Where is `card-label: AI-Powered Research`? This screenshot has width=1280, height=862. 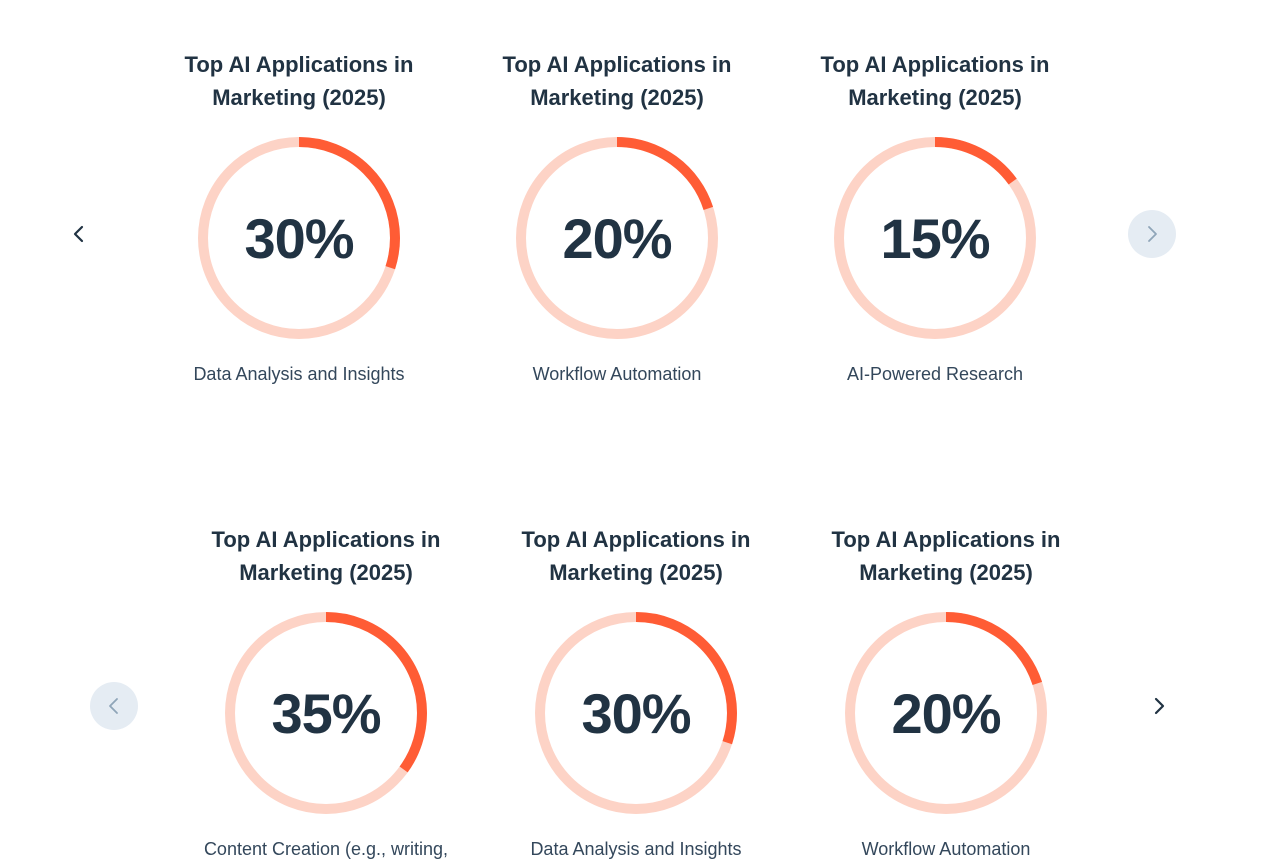
card-label: AI-Powered Research is located at coordinates (935, 374).